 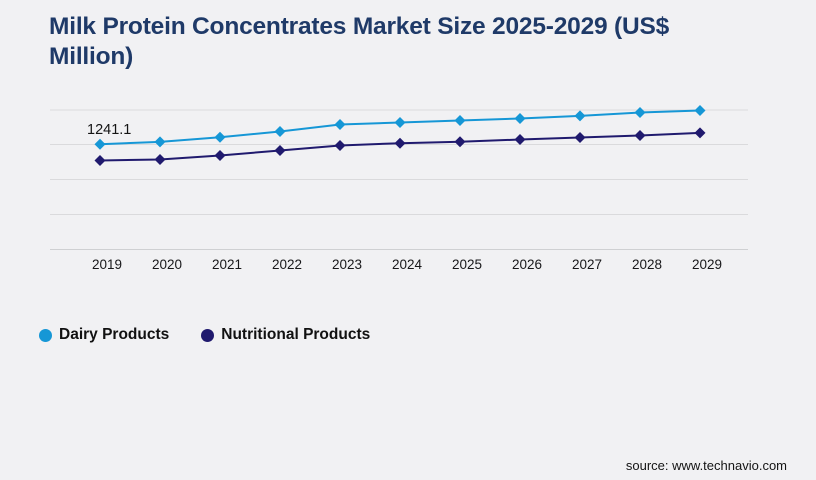 What do you see at coordinates (167, 264) in the screenshot?
I see `x-axis-tick-label: 2020` at bounding box center [167, 264].